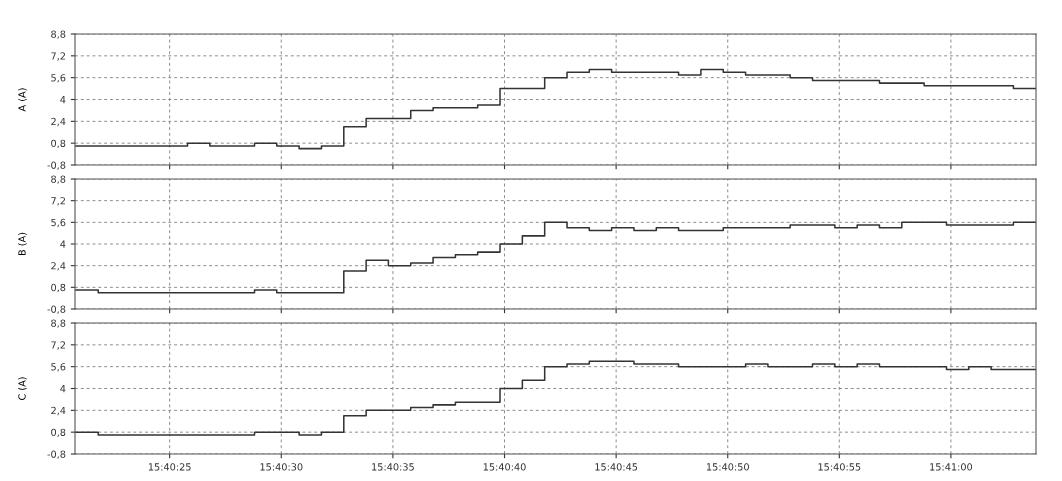  Describe the element at coordinates (22, 100) in the screenshot. I see `y-axis-title: A (A)` at that location.